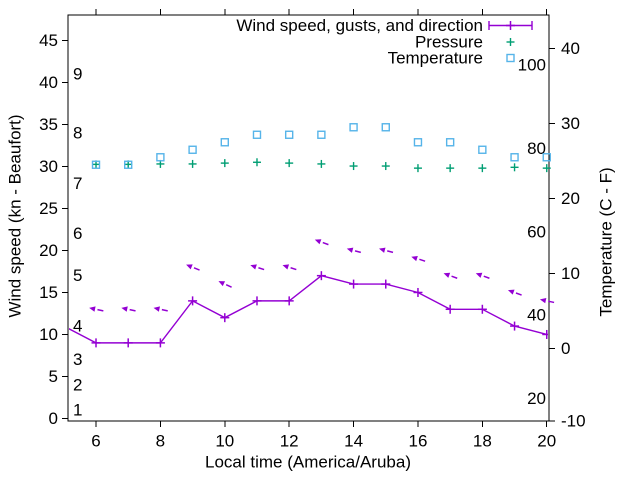  What do you see at coordinates (53, 376) in the screenshot?
I see `y-left-tick-label: 5` at bounding box center [53, 376].